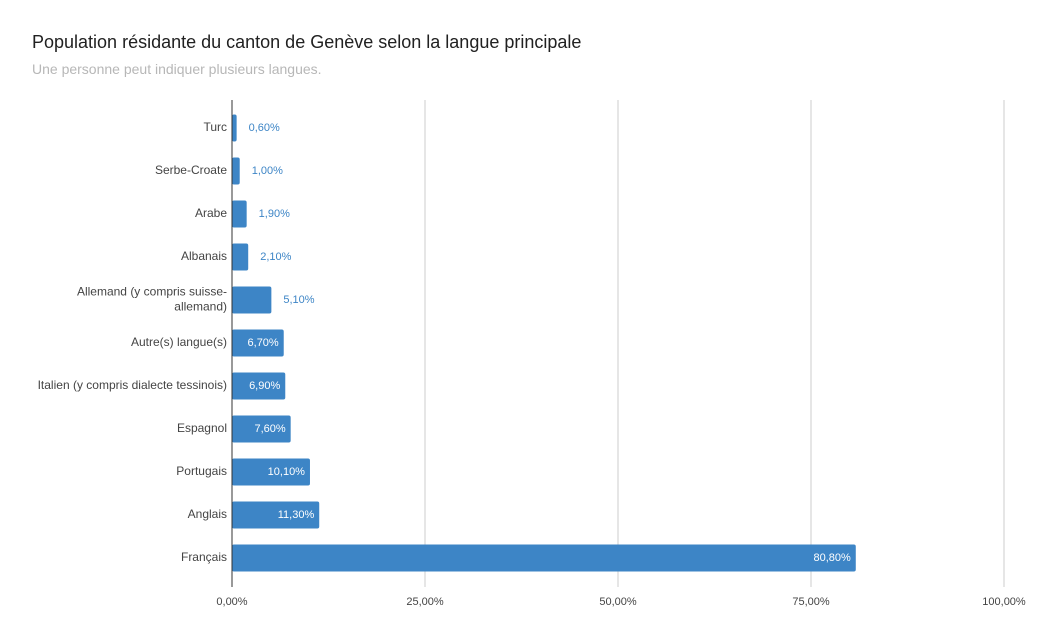 Image resolution: width=1037 pixels, height=641 pixels. I want to click on value-label: 0,60%, so click(264, 128).